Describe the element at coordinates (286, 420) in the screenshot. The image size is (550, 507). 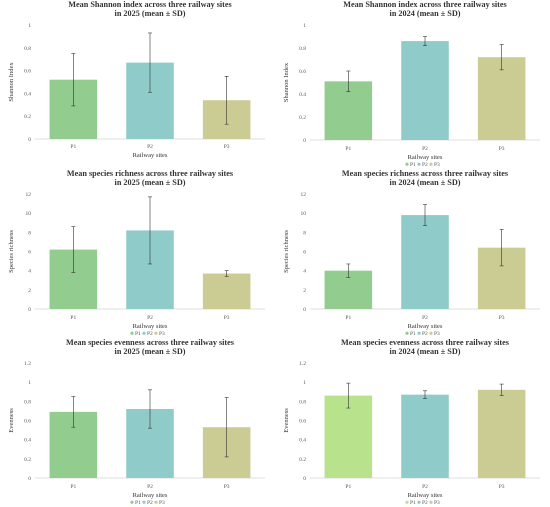
I see `y-axis-label: Evenness` at that location.